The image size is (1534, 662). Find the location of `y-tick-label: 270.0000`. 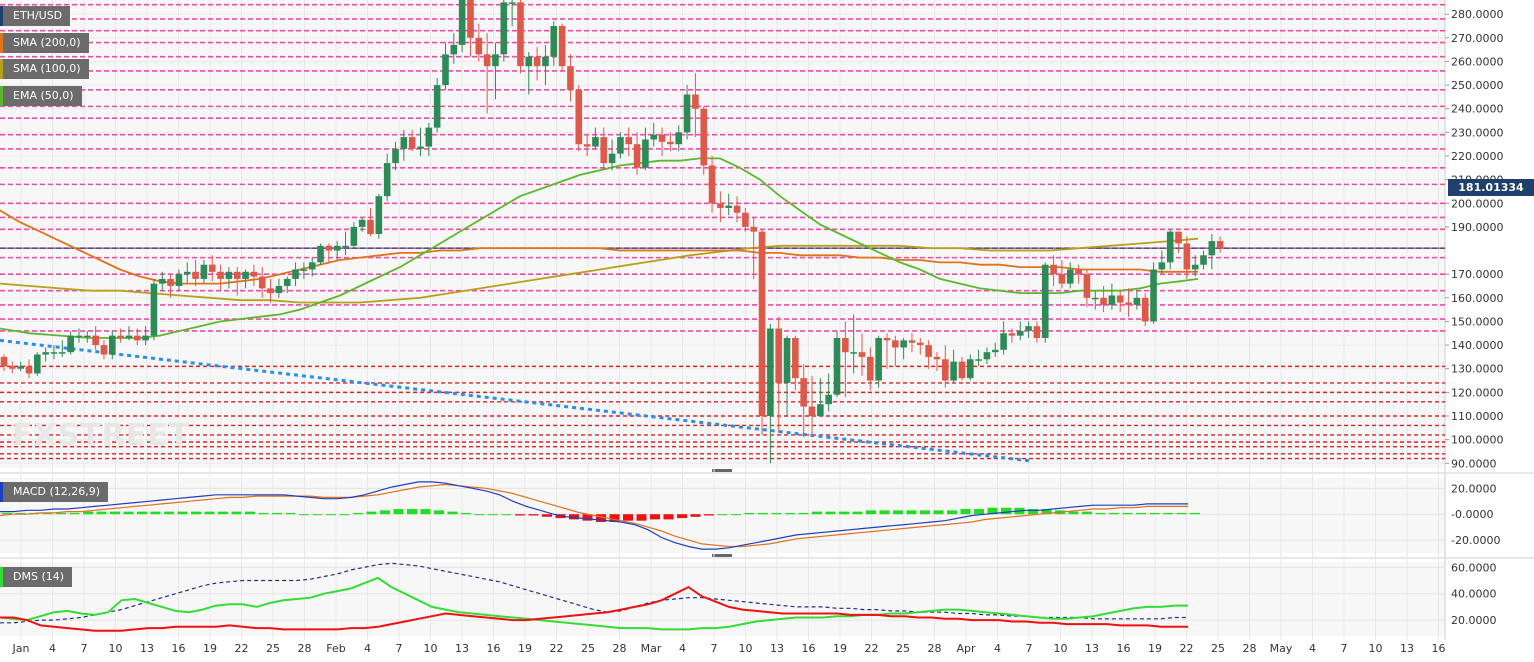

y-tick-label: 270.0000 is located at coordinates (1477, 38).